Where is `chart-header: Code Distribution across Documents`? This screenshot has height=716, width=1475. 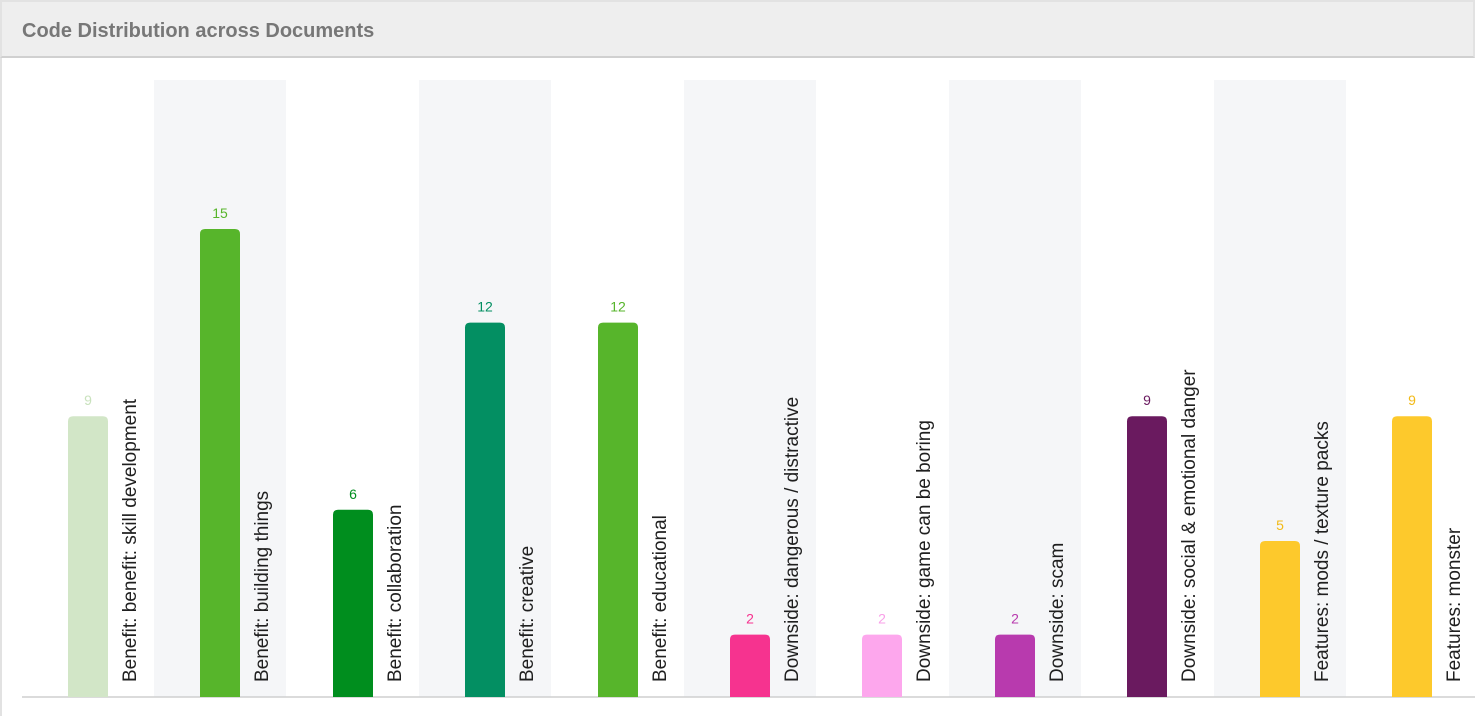 chart-header: Code Distribution across Documents is located at coordinates (737, 29).